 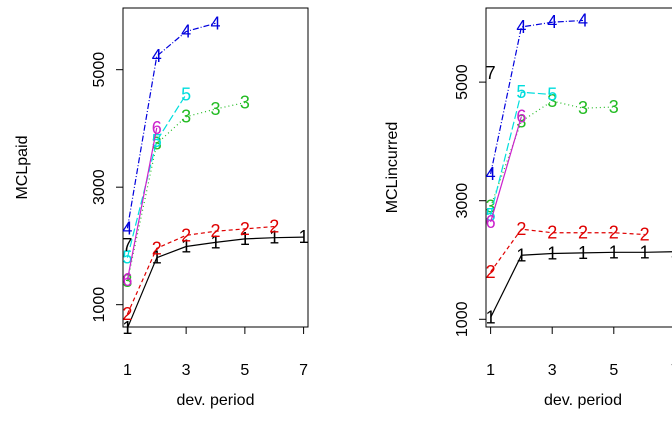 I want to click on series-7: 7, so click(x=491, y=73).